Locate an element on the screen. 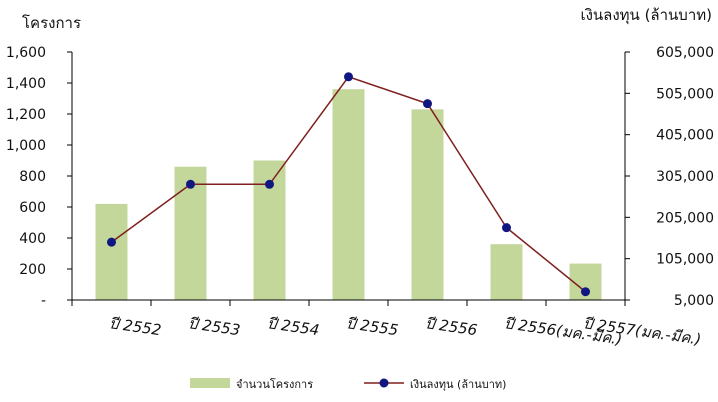 The height and width of the screenshot is (402, 718). left-axis-tick-label: 1,600 is located at coordinates (26, 53).